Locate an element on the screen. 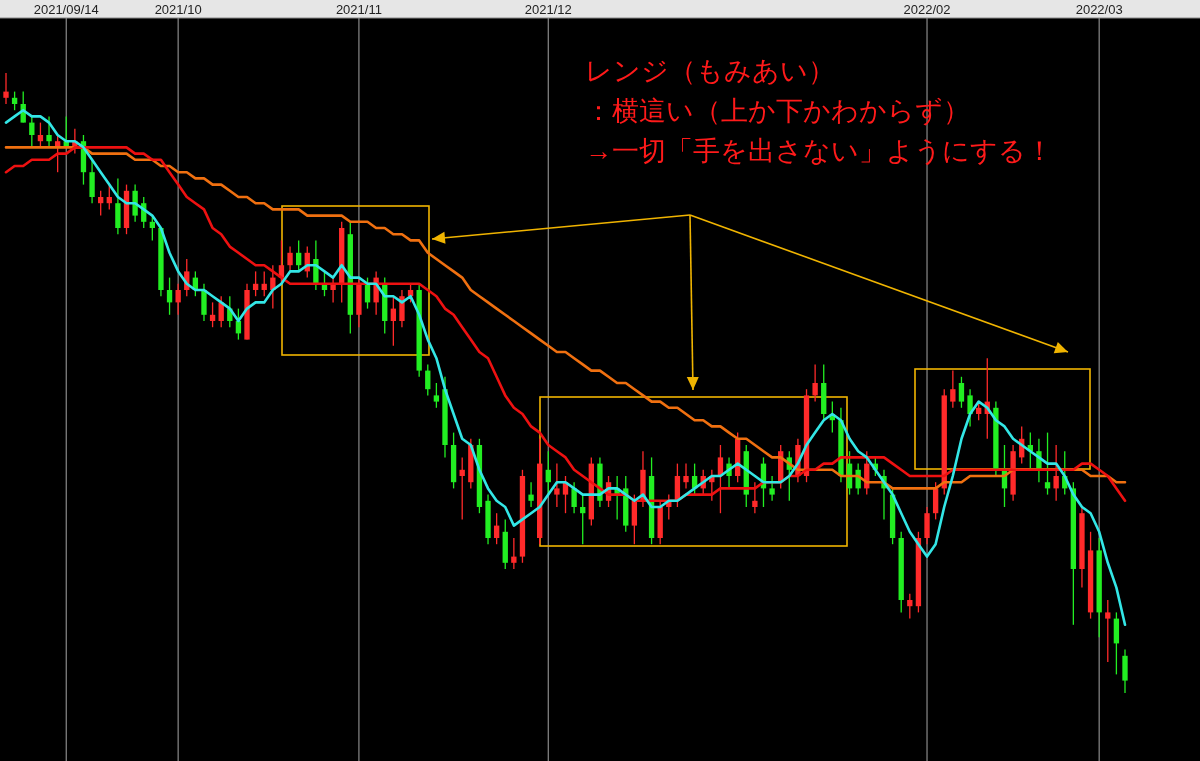  x-tick-label: 2021/12 is located at coordinates (548, 9).